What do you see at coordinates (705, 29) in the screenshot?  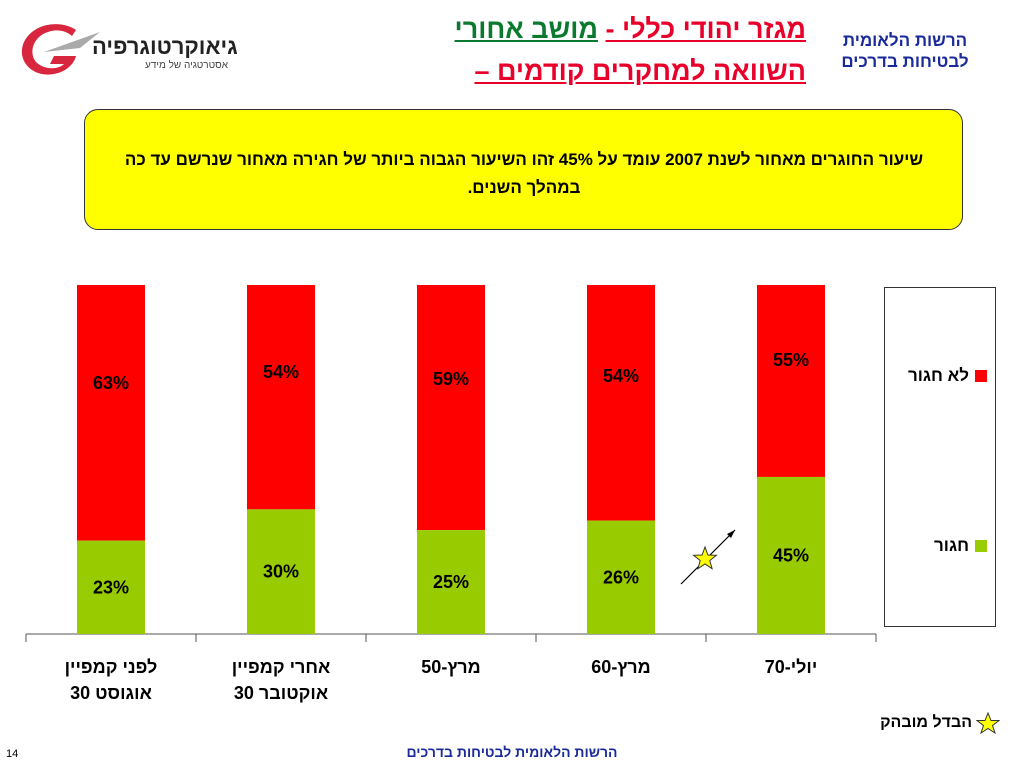 I see `title-part1: מגזר יהודי כללי -` at bounding box center [705, 29].